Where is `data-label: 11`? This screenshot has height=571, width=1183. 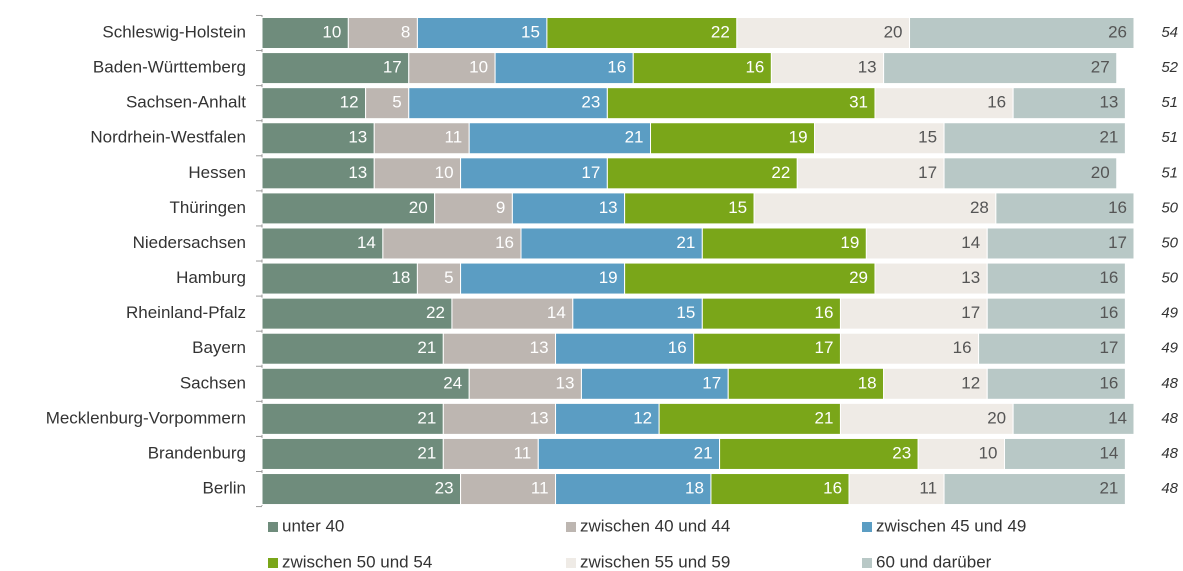 data-label: 11 is located at coordinates (454, 137).